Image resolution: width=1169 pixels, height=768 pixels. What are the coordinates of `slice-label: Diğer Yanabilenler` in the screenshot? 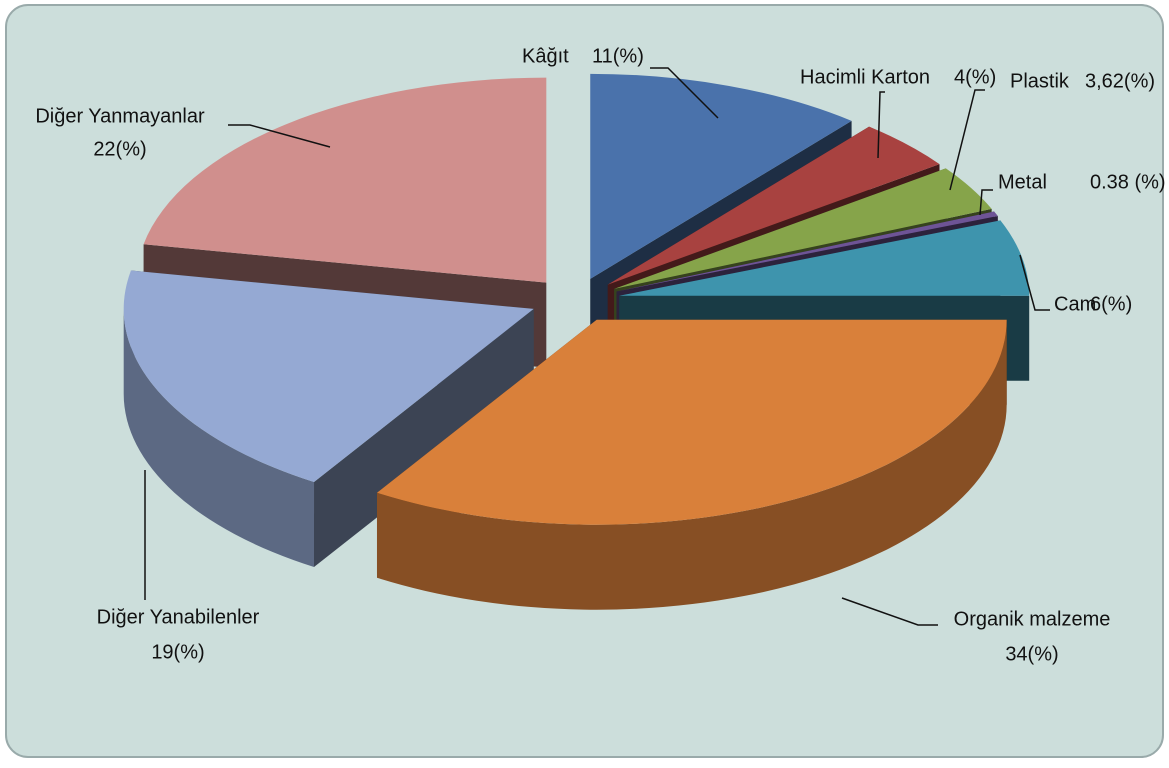 It's located at (178, 617).